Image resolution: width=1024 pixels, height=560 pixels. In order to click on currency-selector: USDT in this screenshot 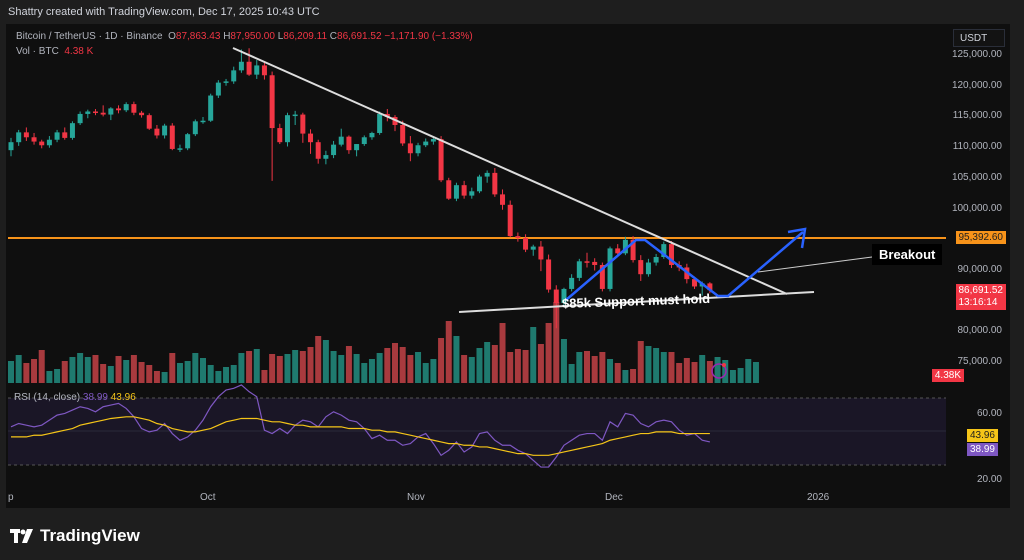, I will do `click(979, 38)`.